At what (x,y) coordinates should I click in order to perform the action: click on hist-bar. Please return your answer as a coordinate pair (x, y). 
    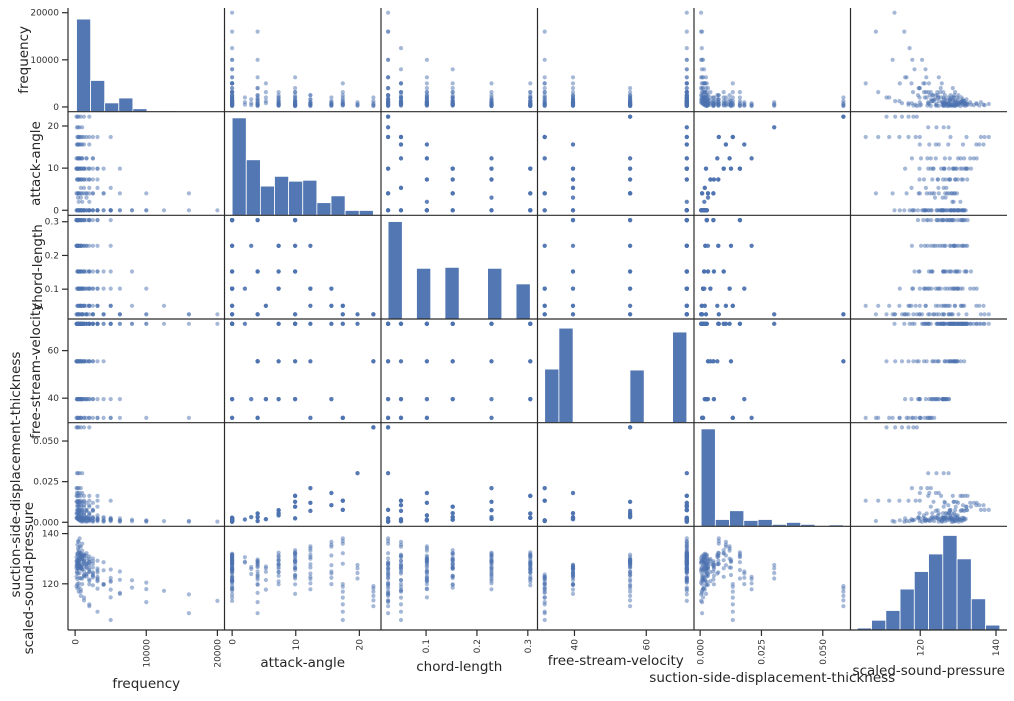
    Looking at the image, I should click on (751, 523).